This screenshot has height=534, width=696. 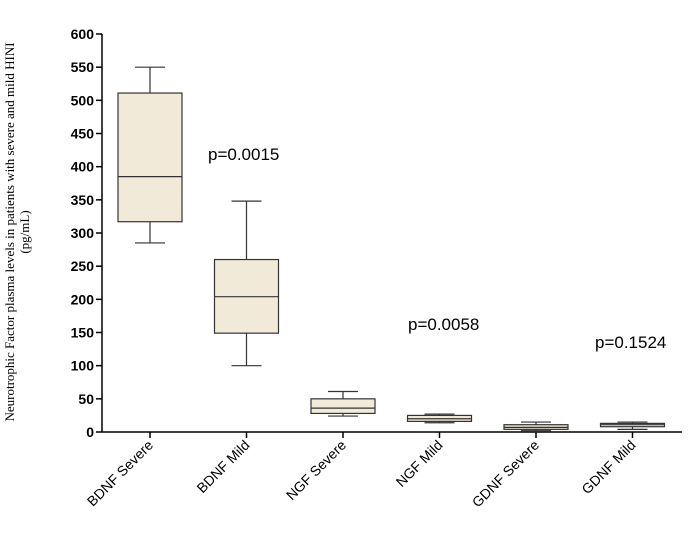 What do you see at coordinates (83, 100) in the screenshot?
I see `y-tick-label: 500` at bounding box center [83, 100].